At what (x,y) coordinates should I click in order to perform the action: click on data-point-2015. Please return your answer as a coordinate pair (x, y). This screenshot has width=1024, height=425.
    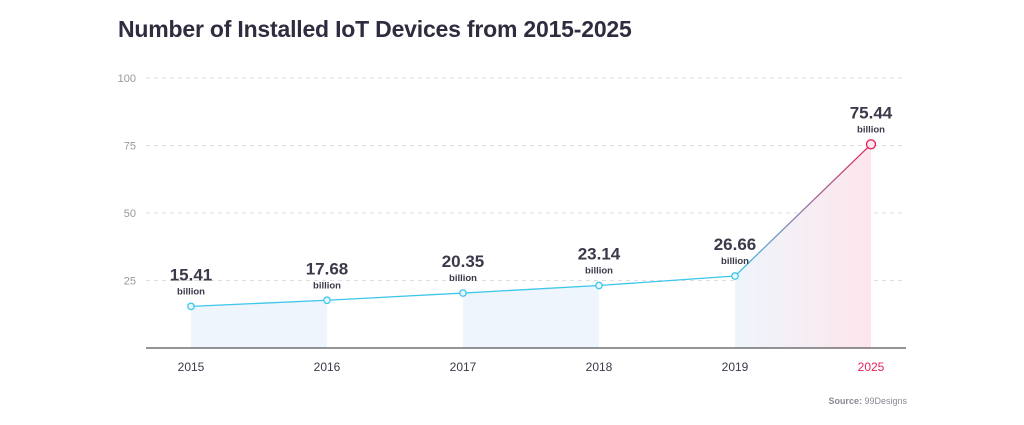
    Looking at the image, I should click on (191, 306).